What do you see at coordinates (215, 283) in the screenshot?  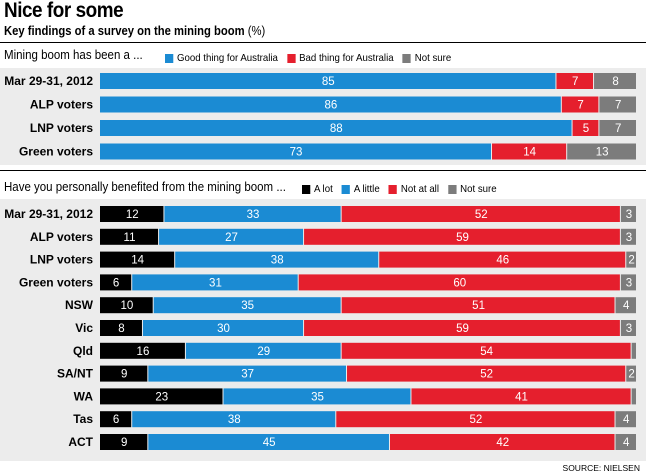 I see `value-label-a-little-green-voters: 31` at bounding box center [215, 283].